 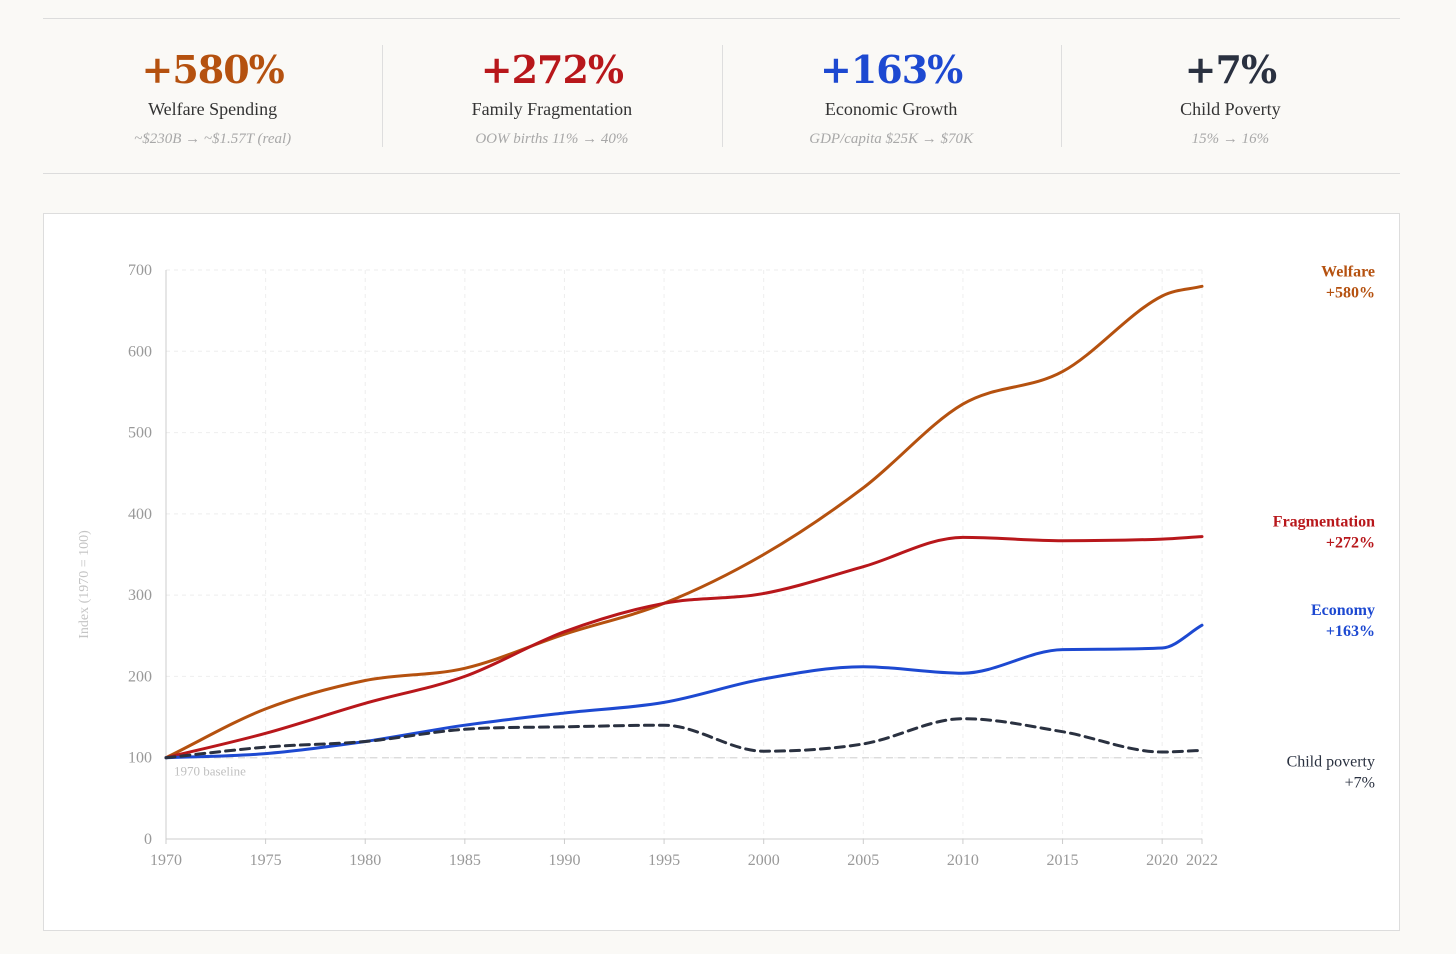 What do you see at coordinates (212, 69) in the screenshot?
I see `stat-value: +580%` at bounding box center [212, 69].